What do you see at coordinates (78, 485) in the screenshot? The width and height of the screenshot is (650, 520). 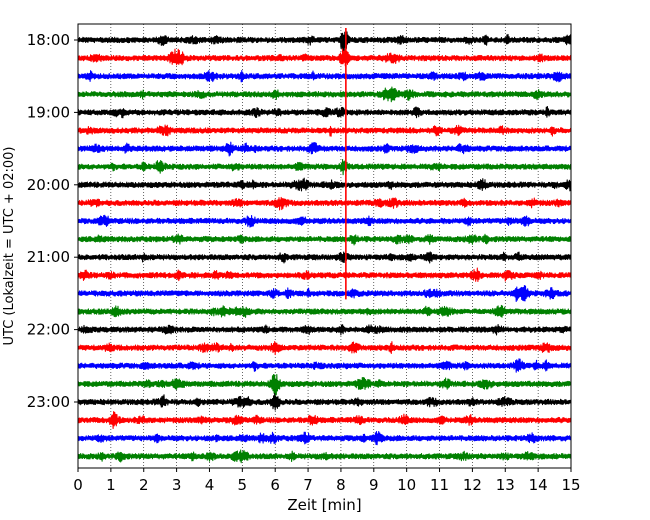 I see `x-tick-label: 0` at bounding box center [78, 485].